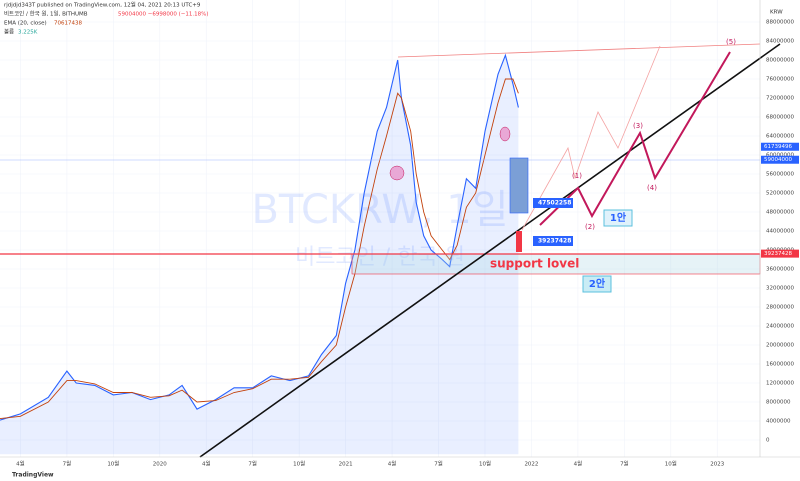 The height and width of the screenshot is (481, 800). What do you see at coordinates (780, 156) in the screenshot?
I see `y-tick-label: 60000000` at bounding box center [780, 156].